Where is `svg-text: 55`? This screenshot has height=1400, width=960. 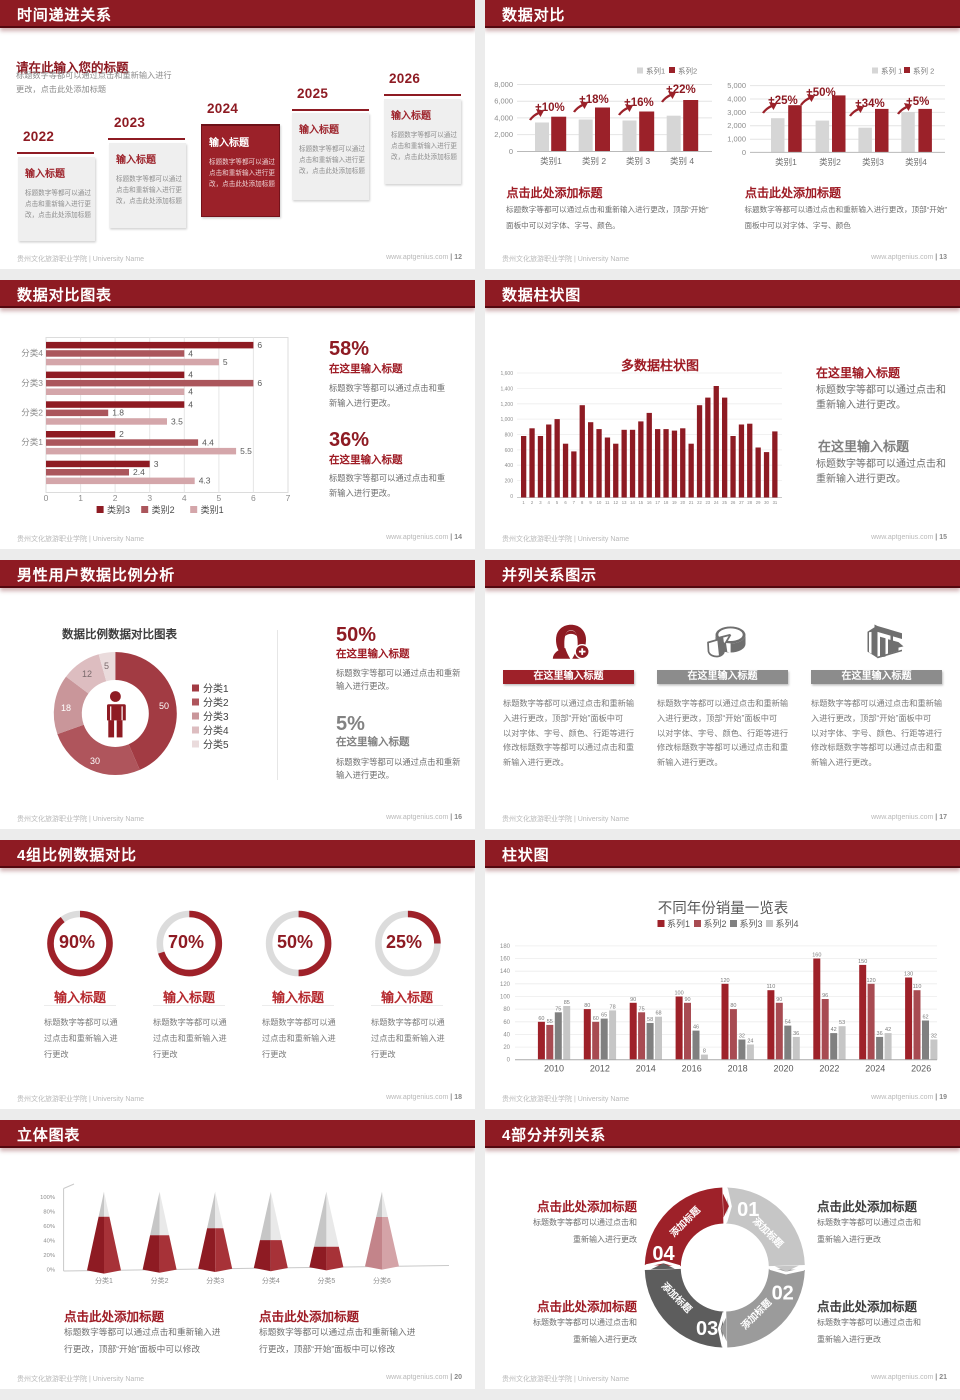
svg-text: 55 is located at coordinates (550, 1022).